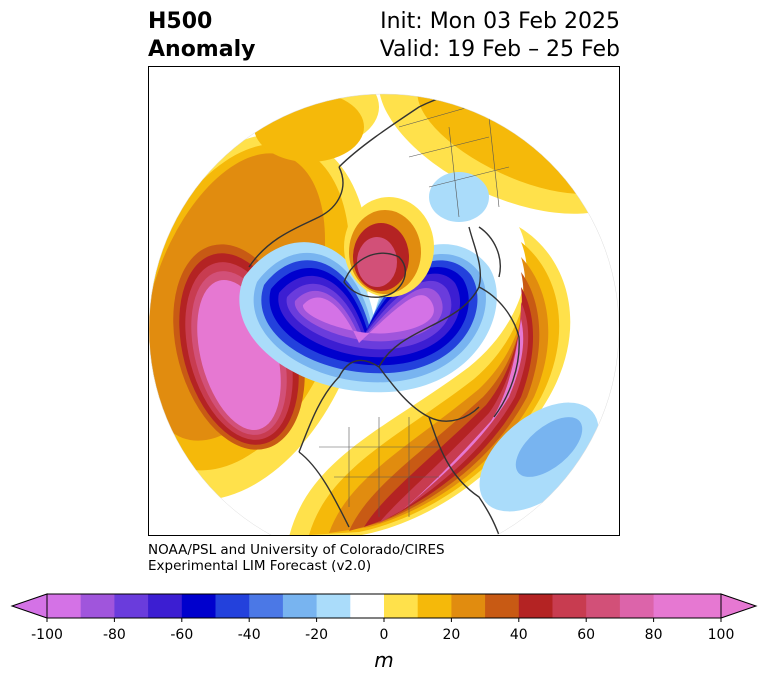  Describe the element at coordinates (114, 635) in the screenshot. I see `colorbar-tick-label: -80` at that location.